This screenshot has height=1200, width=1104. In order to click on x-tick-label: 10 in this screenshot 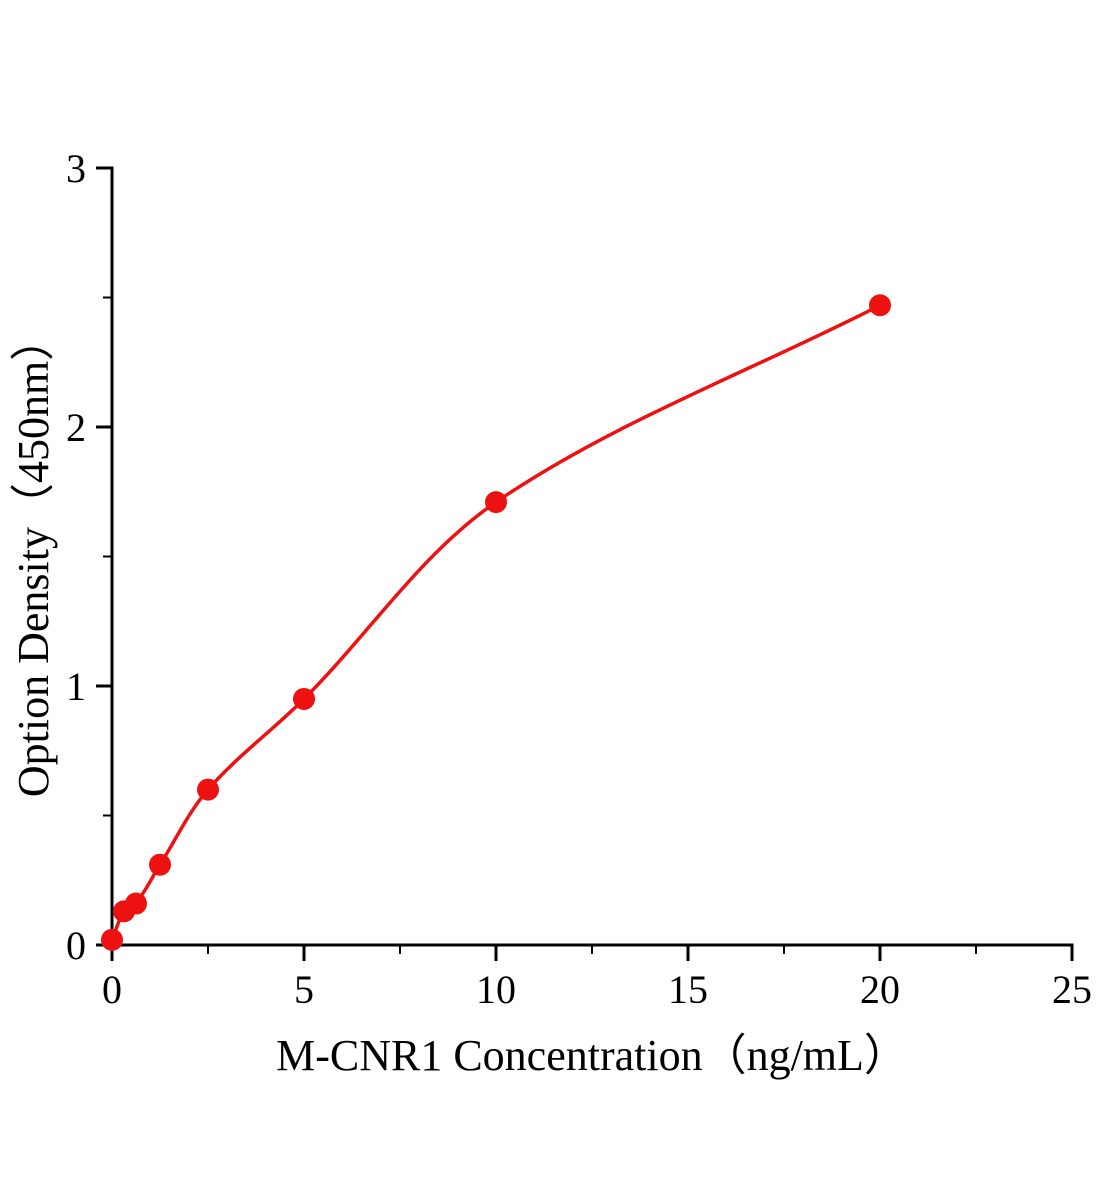, I will do `click(496, 989)`.